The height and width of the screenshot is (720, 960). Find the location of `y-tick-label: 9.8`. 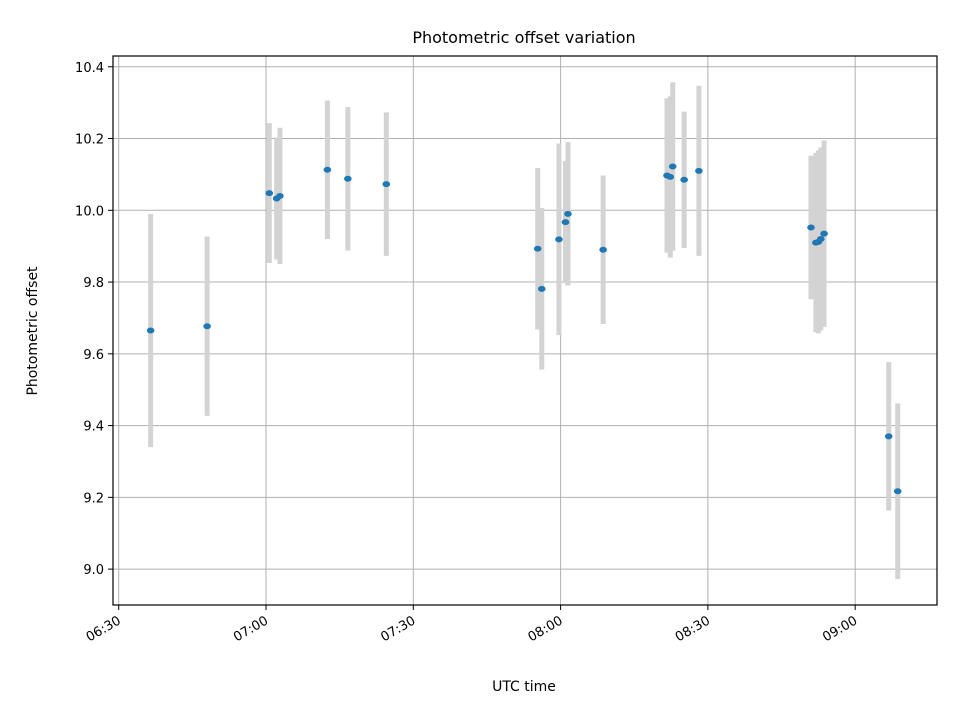

y-tick-label: 9.8 is located at coordinates (93, 283).